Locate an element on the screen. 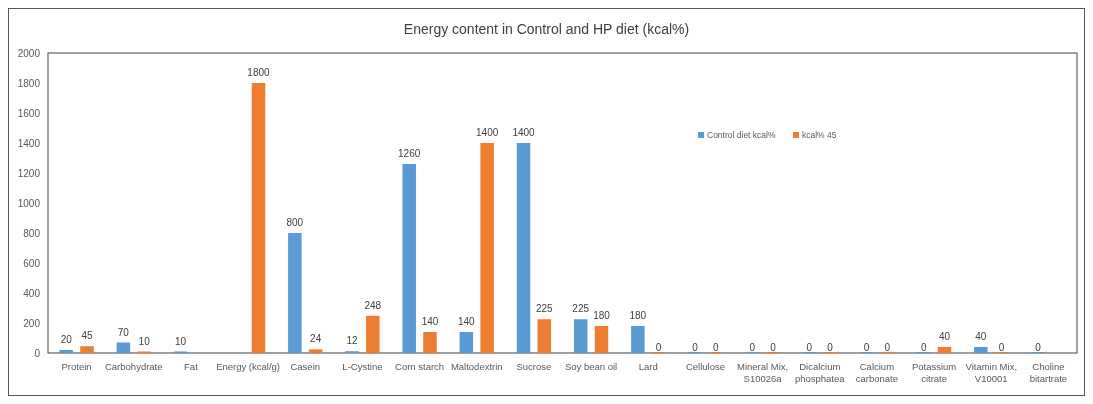 The image size is (1093, 404). data-label: 1800 is located at coordinates (259, 72).